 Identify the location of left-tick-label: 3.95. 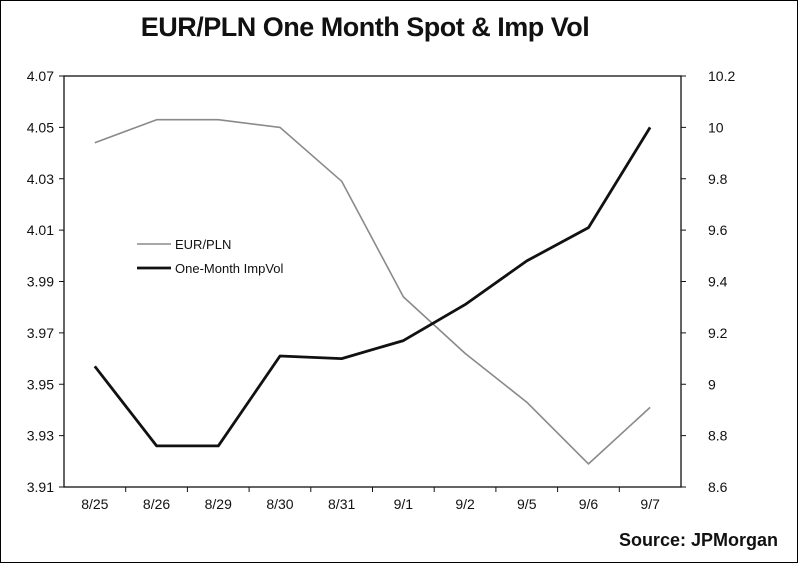
(40, 384).